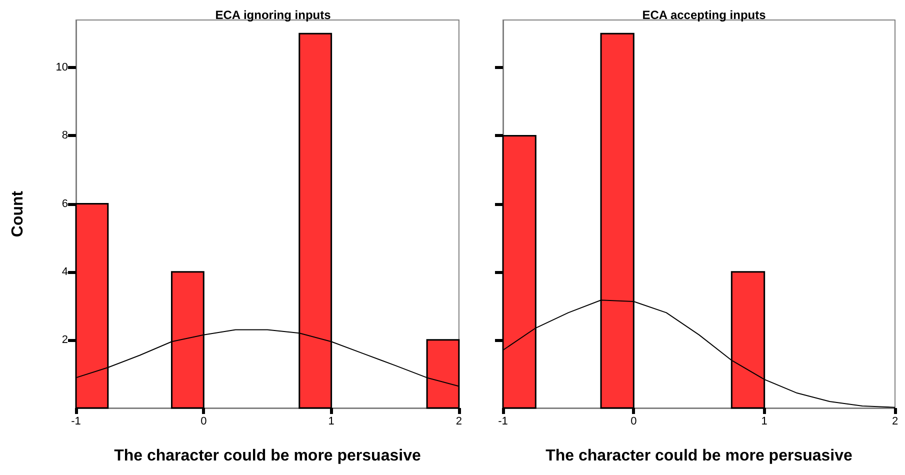  What do you see at coordinates (65, 136) in the screenshot?
I see `y-tick-label: 8` at bounding box center [65, 136].